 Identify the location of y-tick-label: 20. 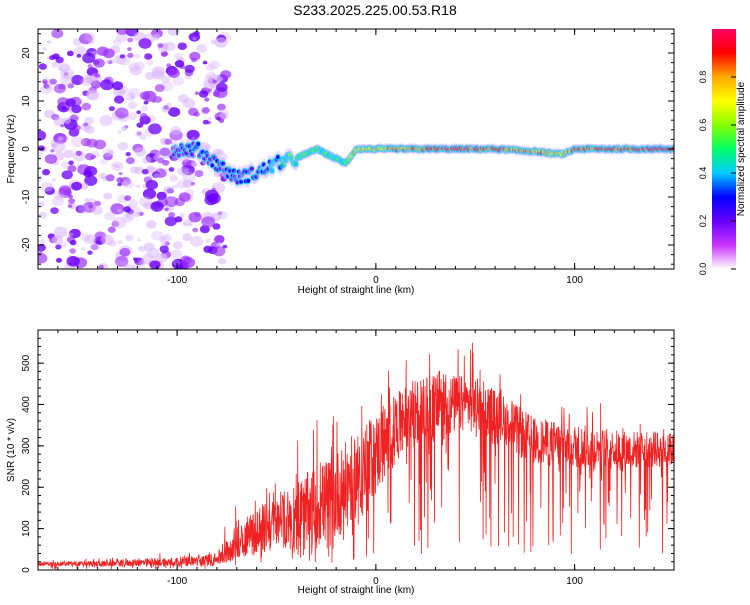
(26, 53).